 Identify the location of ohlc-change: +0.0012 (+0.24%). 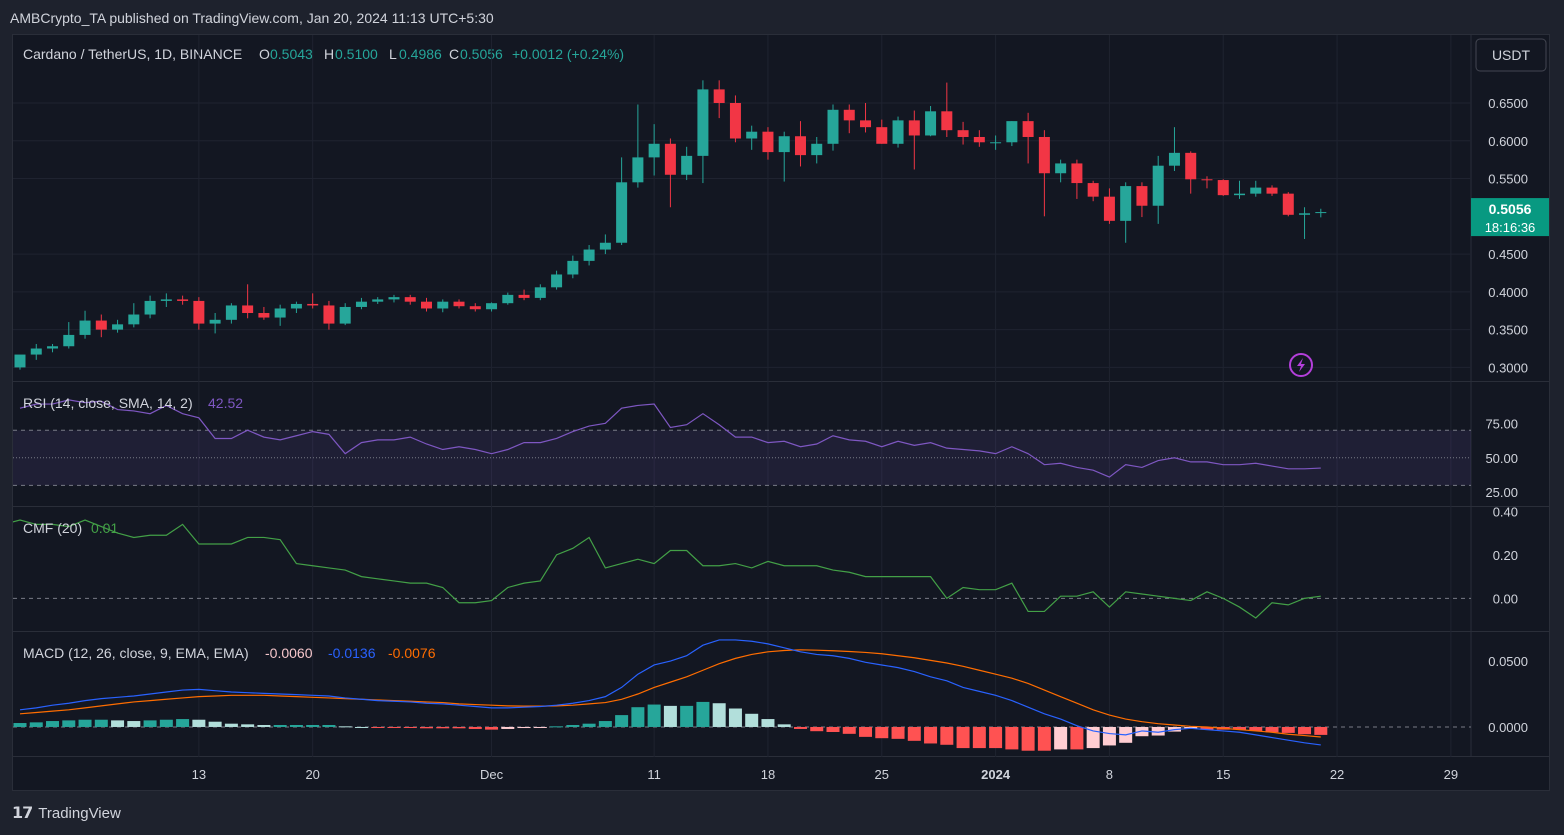
(568, 54).